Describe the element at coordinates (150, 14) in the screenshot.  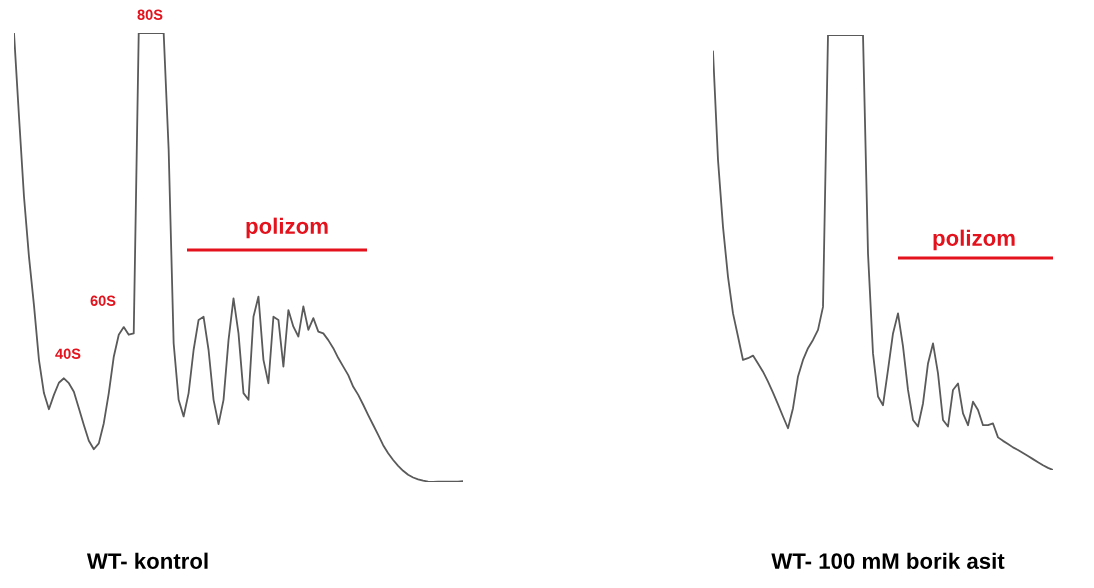
I see `text: 80S` at that location.